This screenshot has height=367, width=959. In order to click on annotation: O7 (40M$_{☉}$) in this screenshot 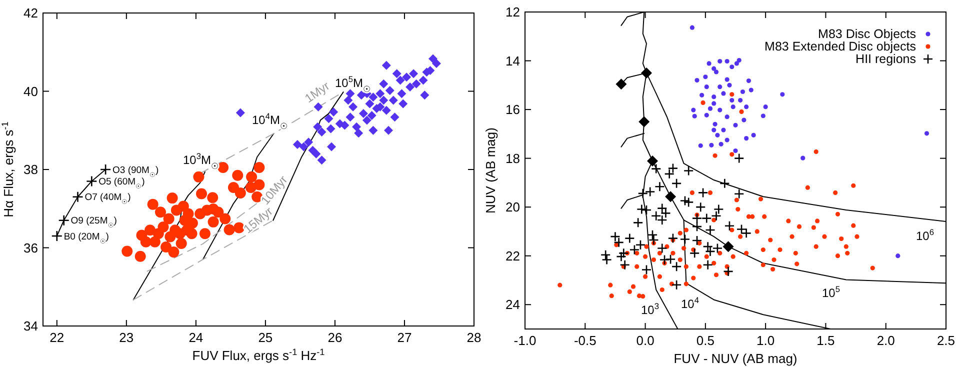, I will do `click(107, 199)`.